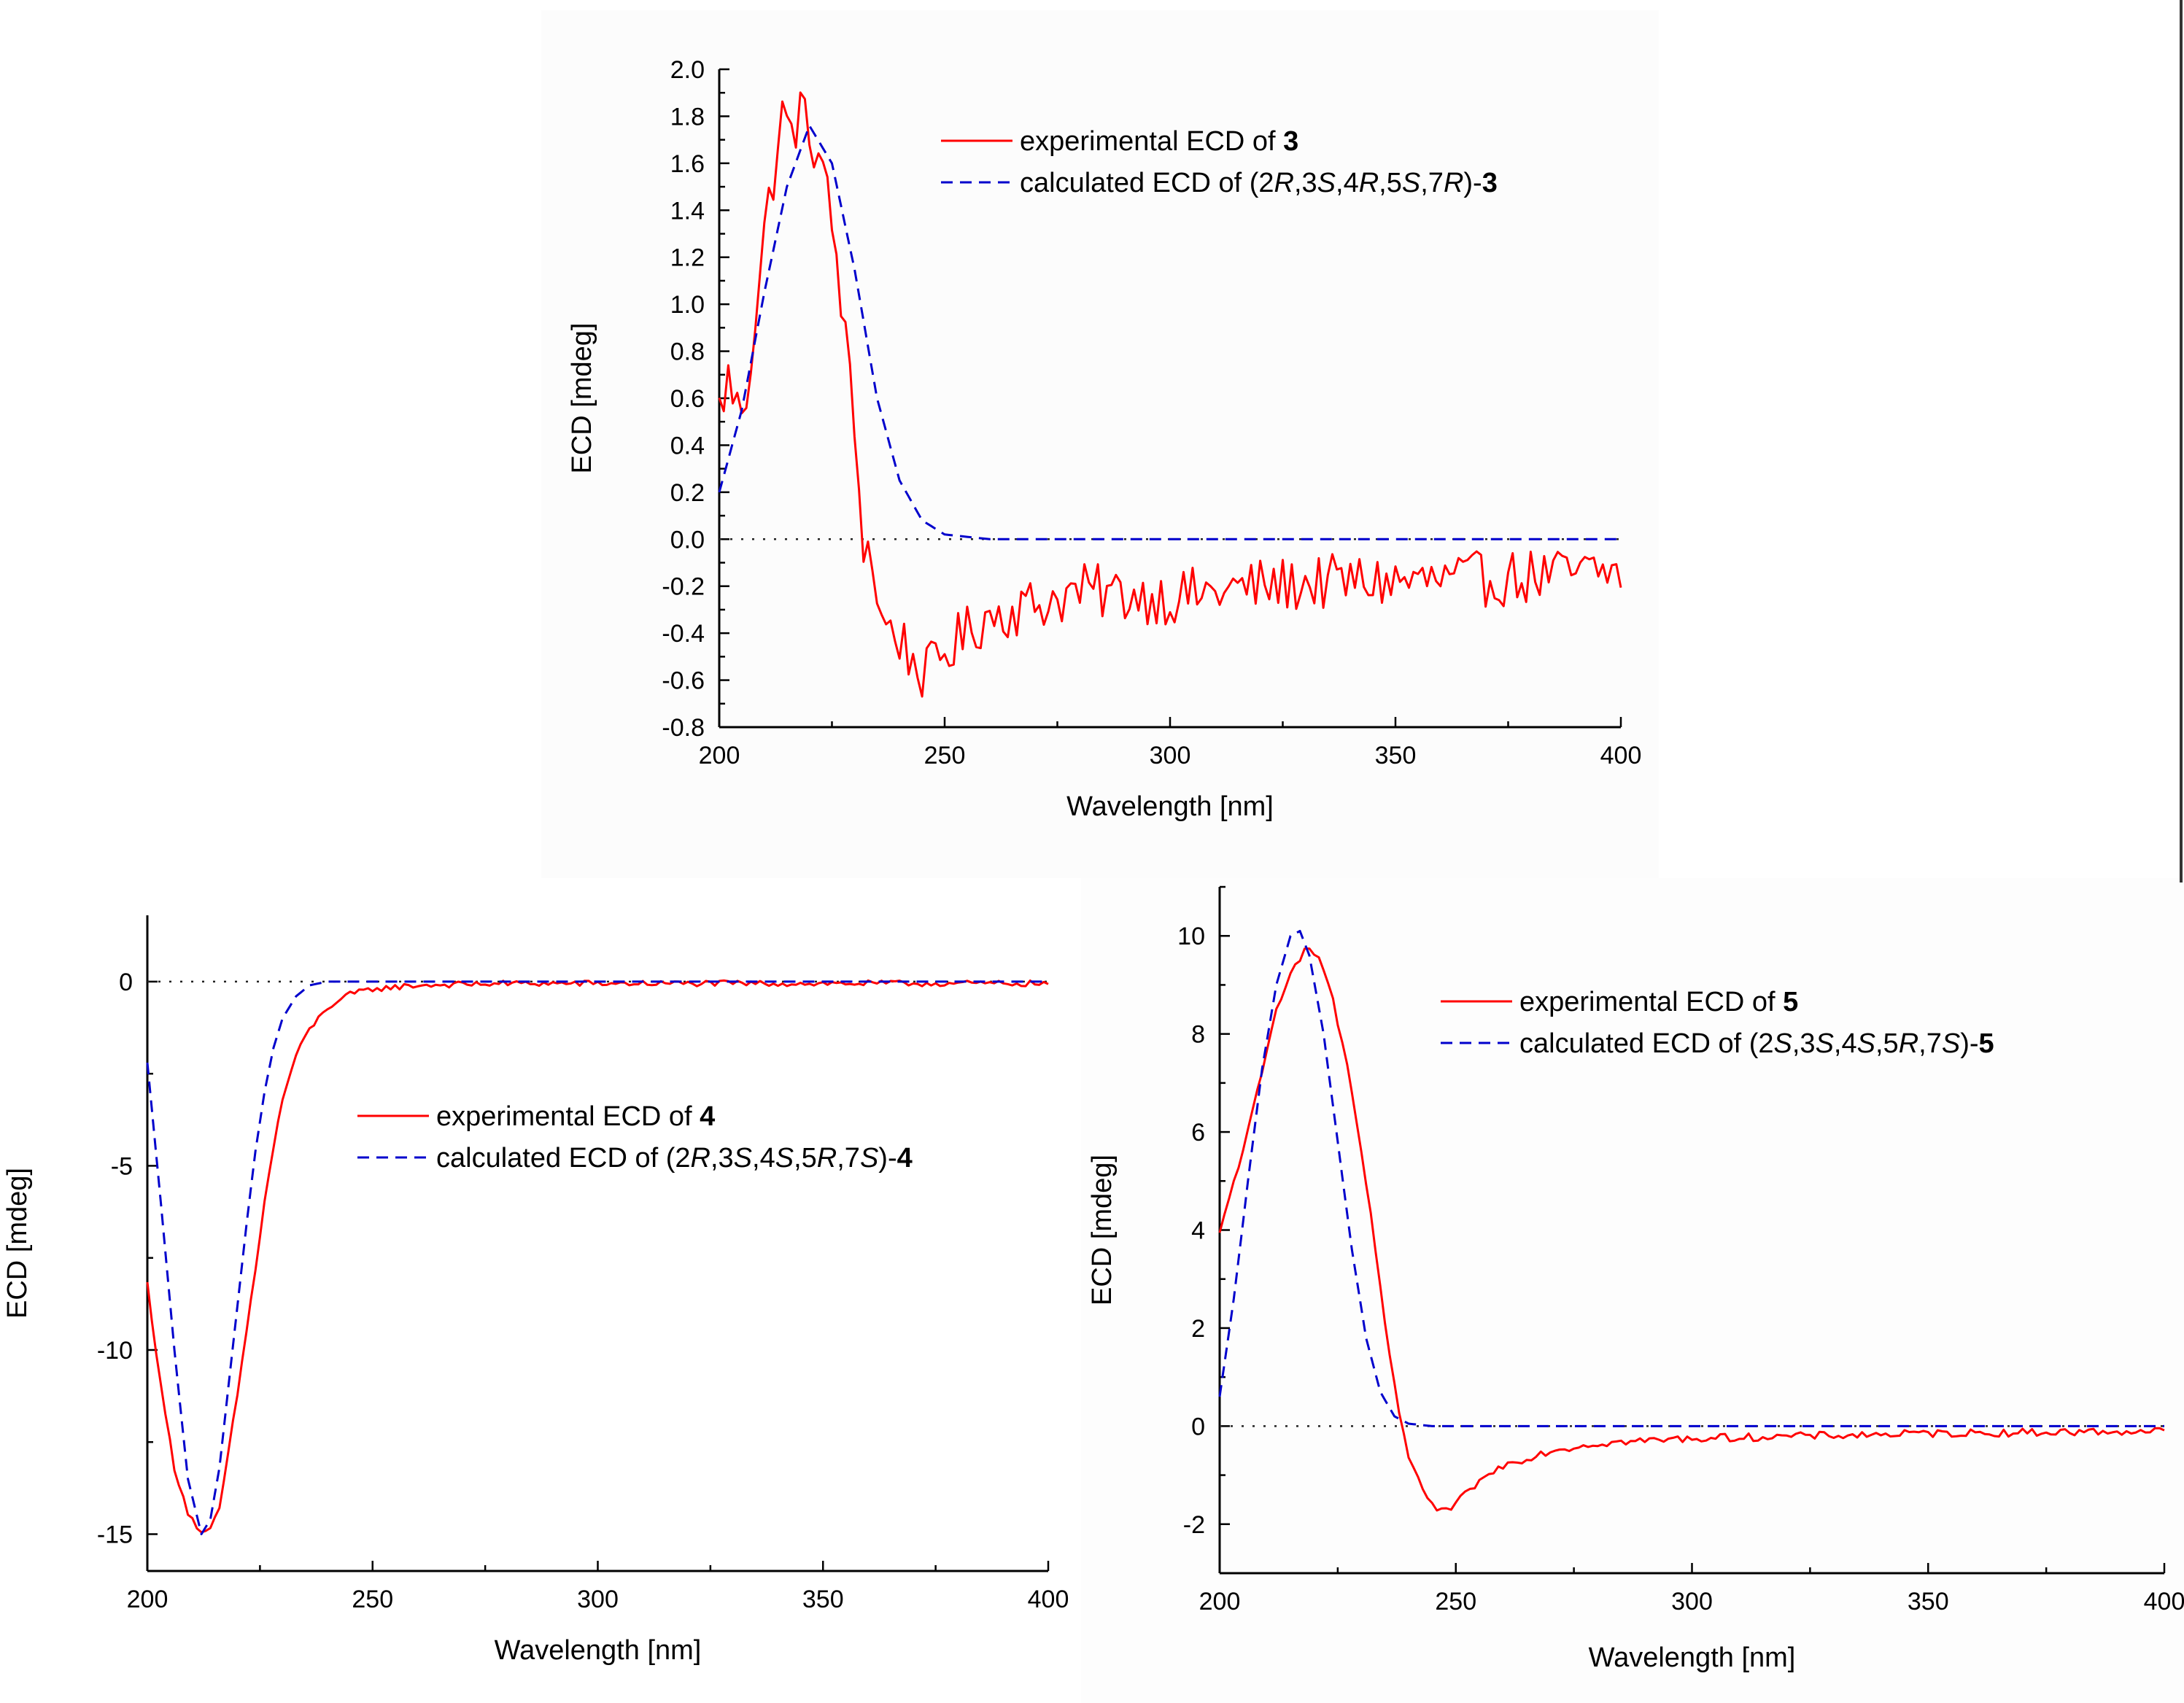 The height and width of the screenshot is (1703, 2184). Describe the element at coordinates (687, 164) in the screenshot. I see `y-tick-label: 1.6` at that location.